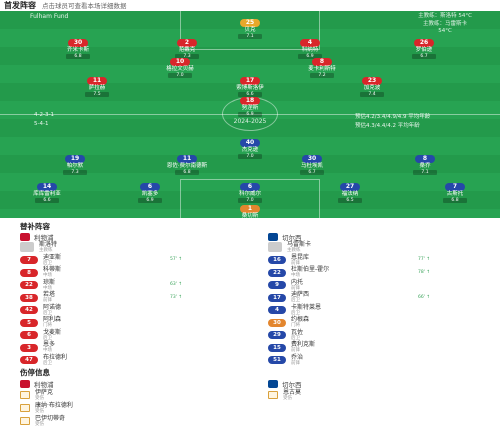  Describe the element at coordinates (29, 335) in the screenshot. I see `shirt-number: 6` at that location.